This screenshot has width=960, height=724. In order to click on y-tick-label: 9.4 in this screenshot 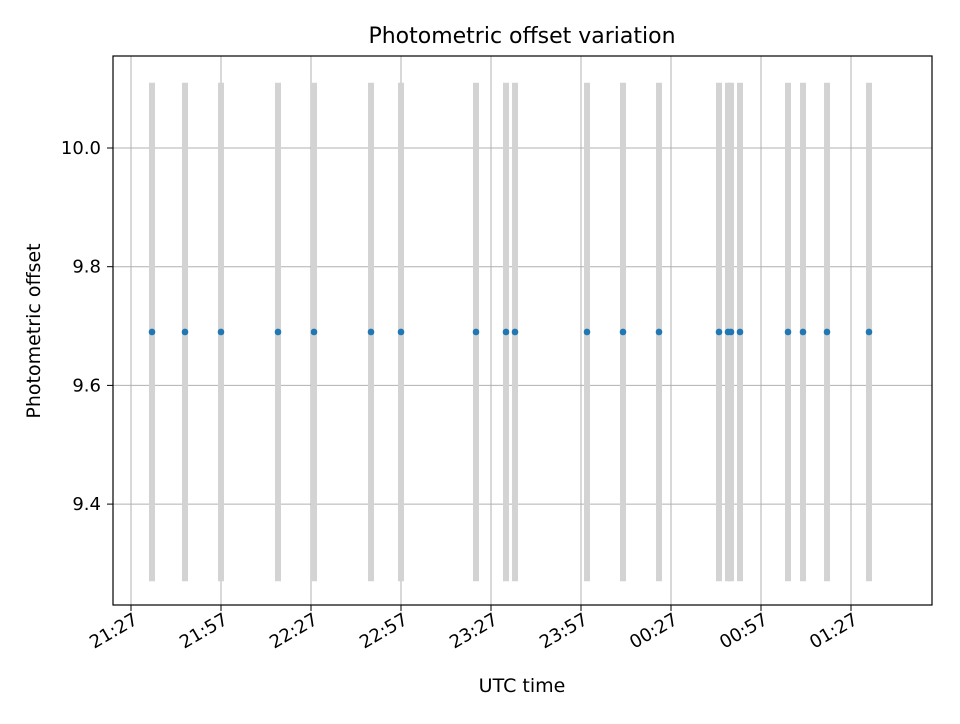, I will do `click(86, 504)`.